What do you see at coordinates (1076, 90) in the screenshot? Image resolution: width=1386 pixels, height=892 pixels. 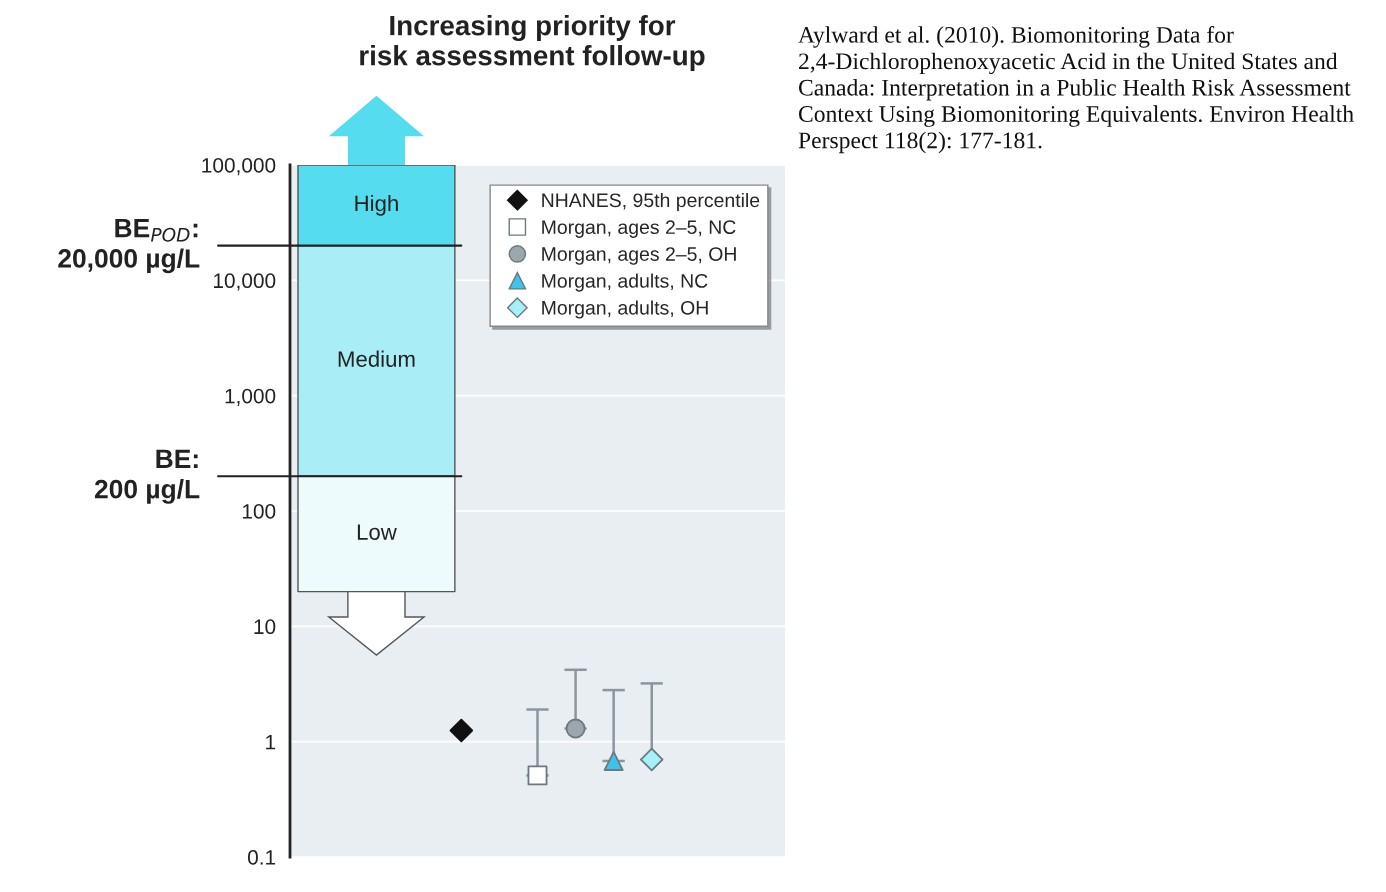 I see `text: Aylward et al. (2010). Biomonitoring Data for 2,4-Dichlorophenoxyacetic Acid in the United States and Canada: Interpretation in a Public Health Risk Assessment Context Using Biomonitoring Equivalents. Environ Health Perspect 118(2): 177-181.` at bounding box center [1076, 90].